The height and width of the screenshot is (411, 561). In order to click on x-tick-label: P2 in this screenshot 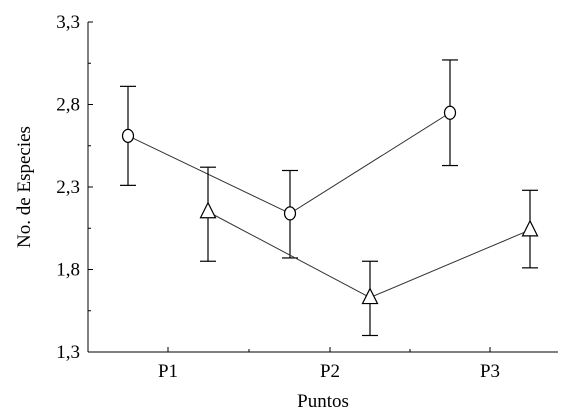, I will do `click(330, 371)`.